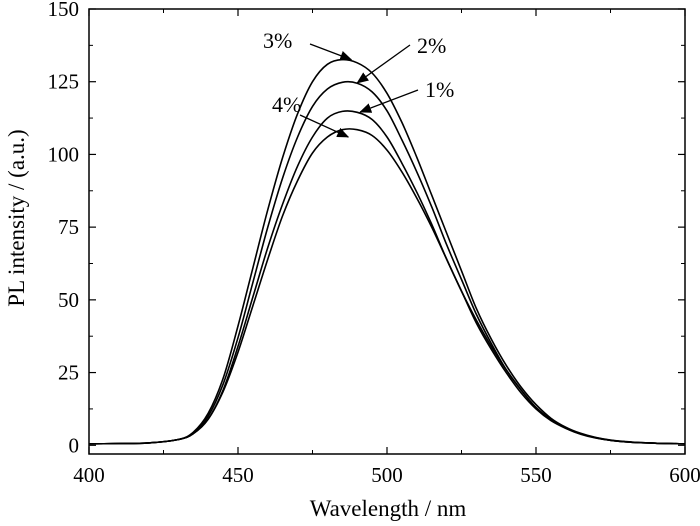  What do you see at coordinates (68, 300) in the screenshot?
I see `y-tick-label: 50` at bounding box center [68, 300].